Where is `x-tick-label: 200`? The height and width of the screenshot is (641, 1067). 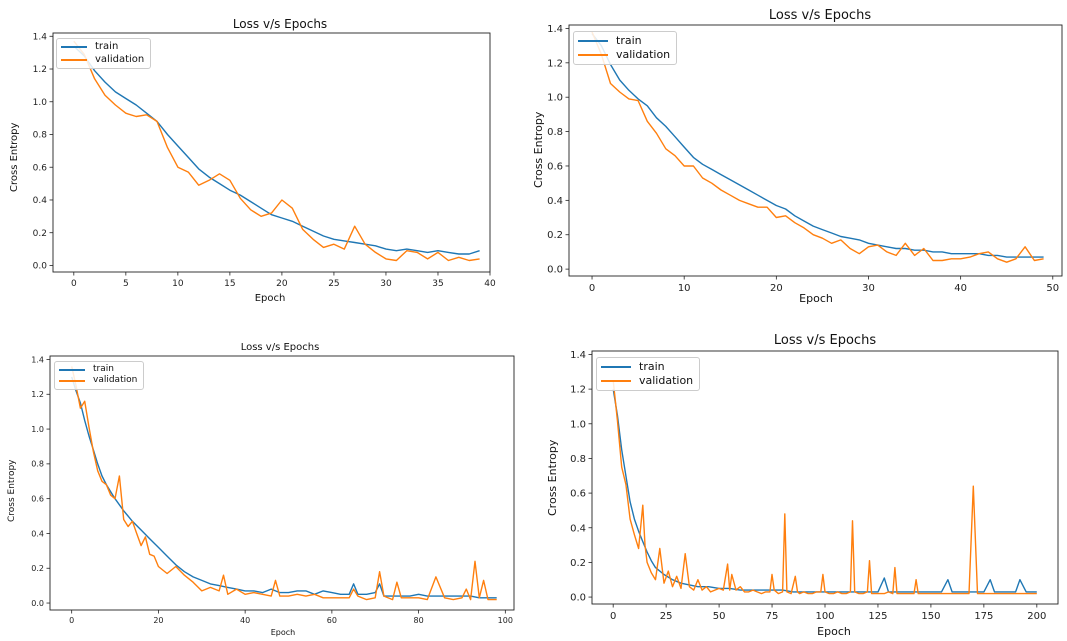
x-tick-label: 200 is located at coordinates (1036, 616).